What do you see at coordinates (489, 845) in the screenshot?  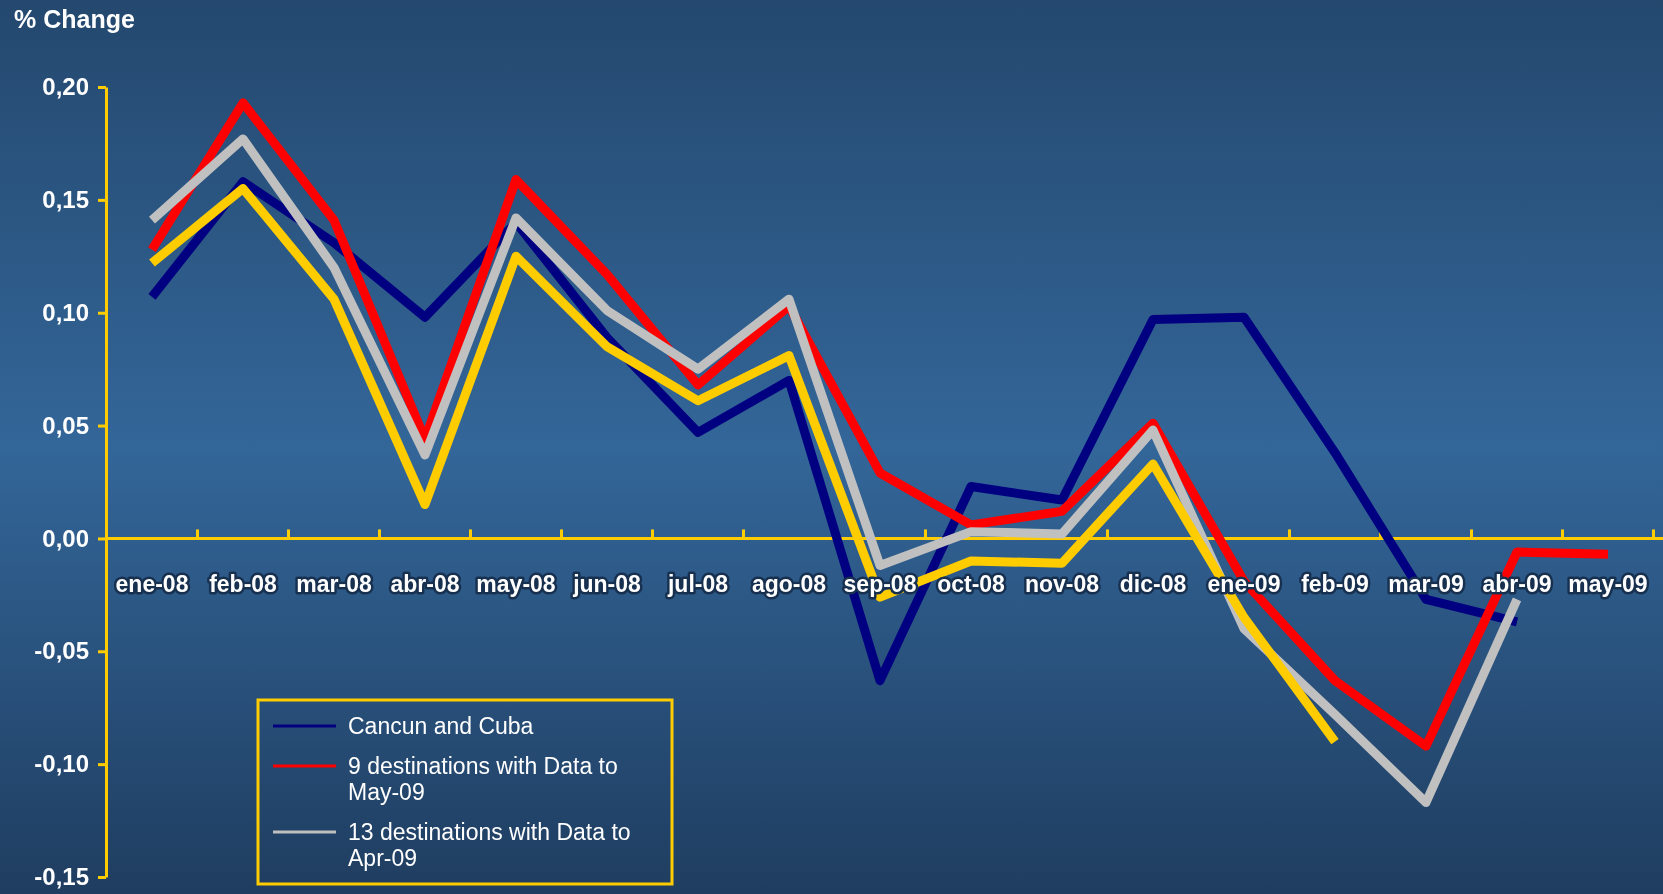 I see `legend-label: 13 destinations with Data to Apr-09` at bounding box center [489, 845].